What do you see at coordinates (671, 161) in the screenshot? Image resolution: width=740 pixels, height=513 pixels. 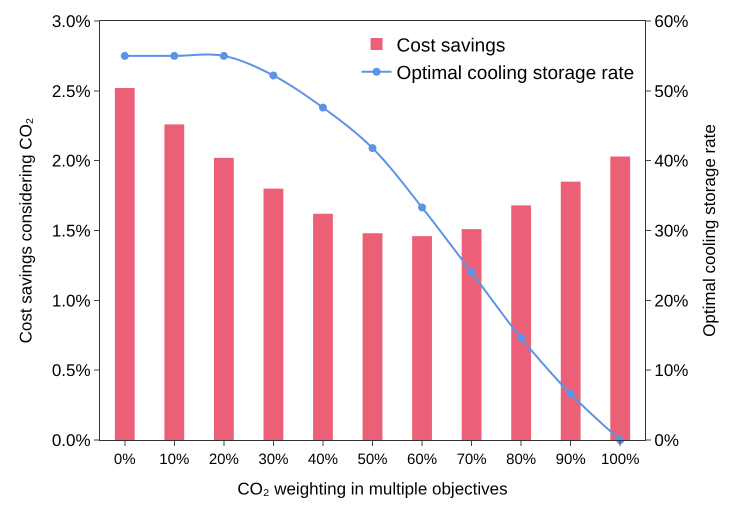 I see `y2-tick-label: 40%` at bounding box center [671, 161].